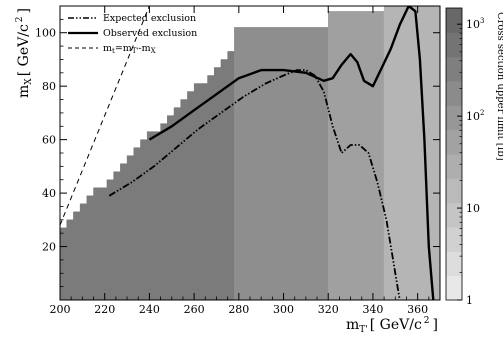 Image resolution: width=503 pixels, height=339 pixels. Describe the element at coordinates (473, 208) in the screenshot. I see `colorbar-tick-label: 10` at that location.